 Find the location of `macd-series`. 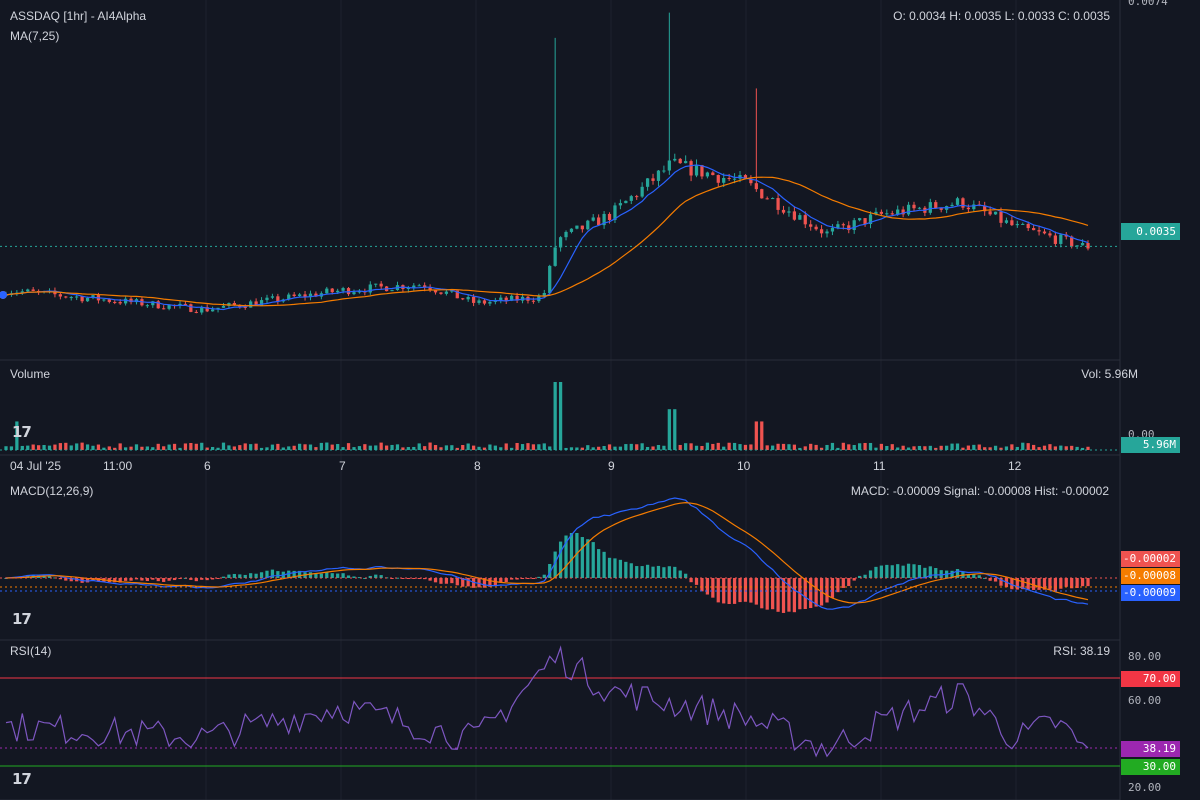

macd-series is located at coordinates (560, 555).